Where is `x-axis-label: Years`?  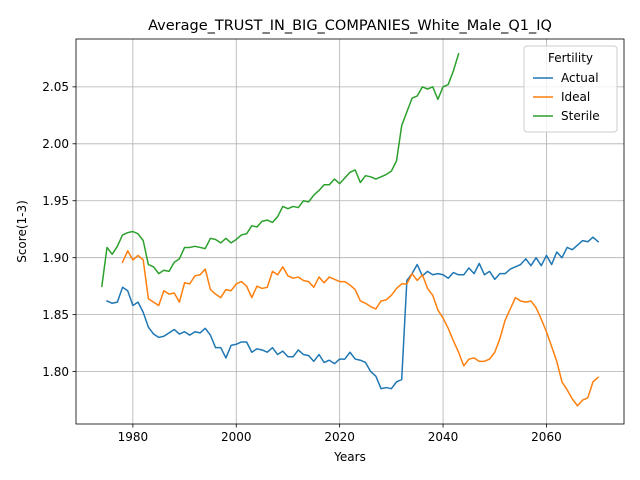
x-axis-label: Years is located at coordinates (349, 457).